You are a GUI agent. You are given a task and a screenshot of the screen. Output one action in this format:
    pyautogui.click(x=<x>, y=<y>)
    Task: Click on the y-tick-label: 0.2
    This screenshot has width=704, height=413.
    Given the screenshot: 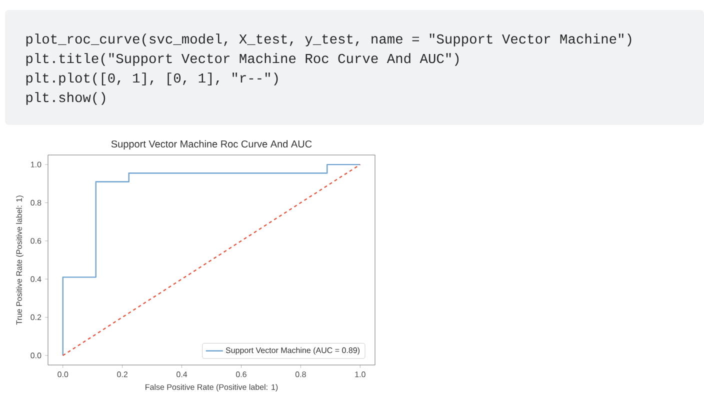 What is the action you would take?
    pyautogui.click(x=36, y=317)
    